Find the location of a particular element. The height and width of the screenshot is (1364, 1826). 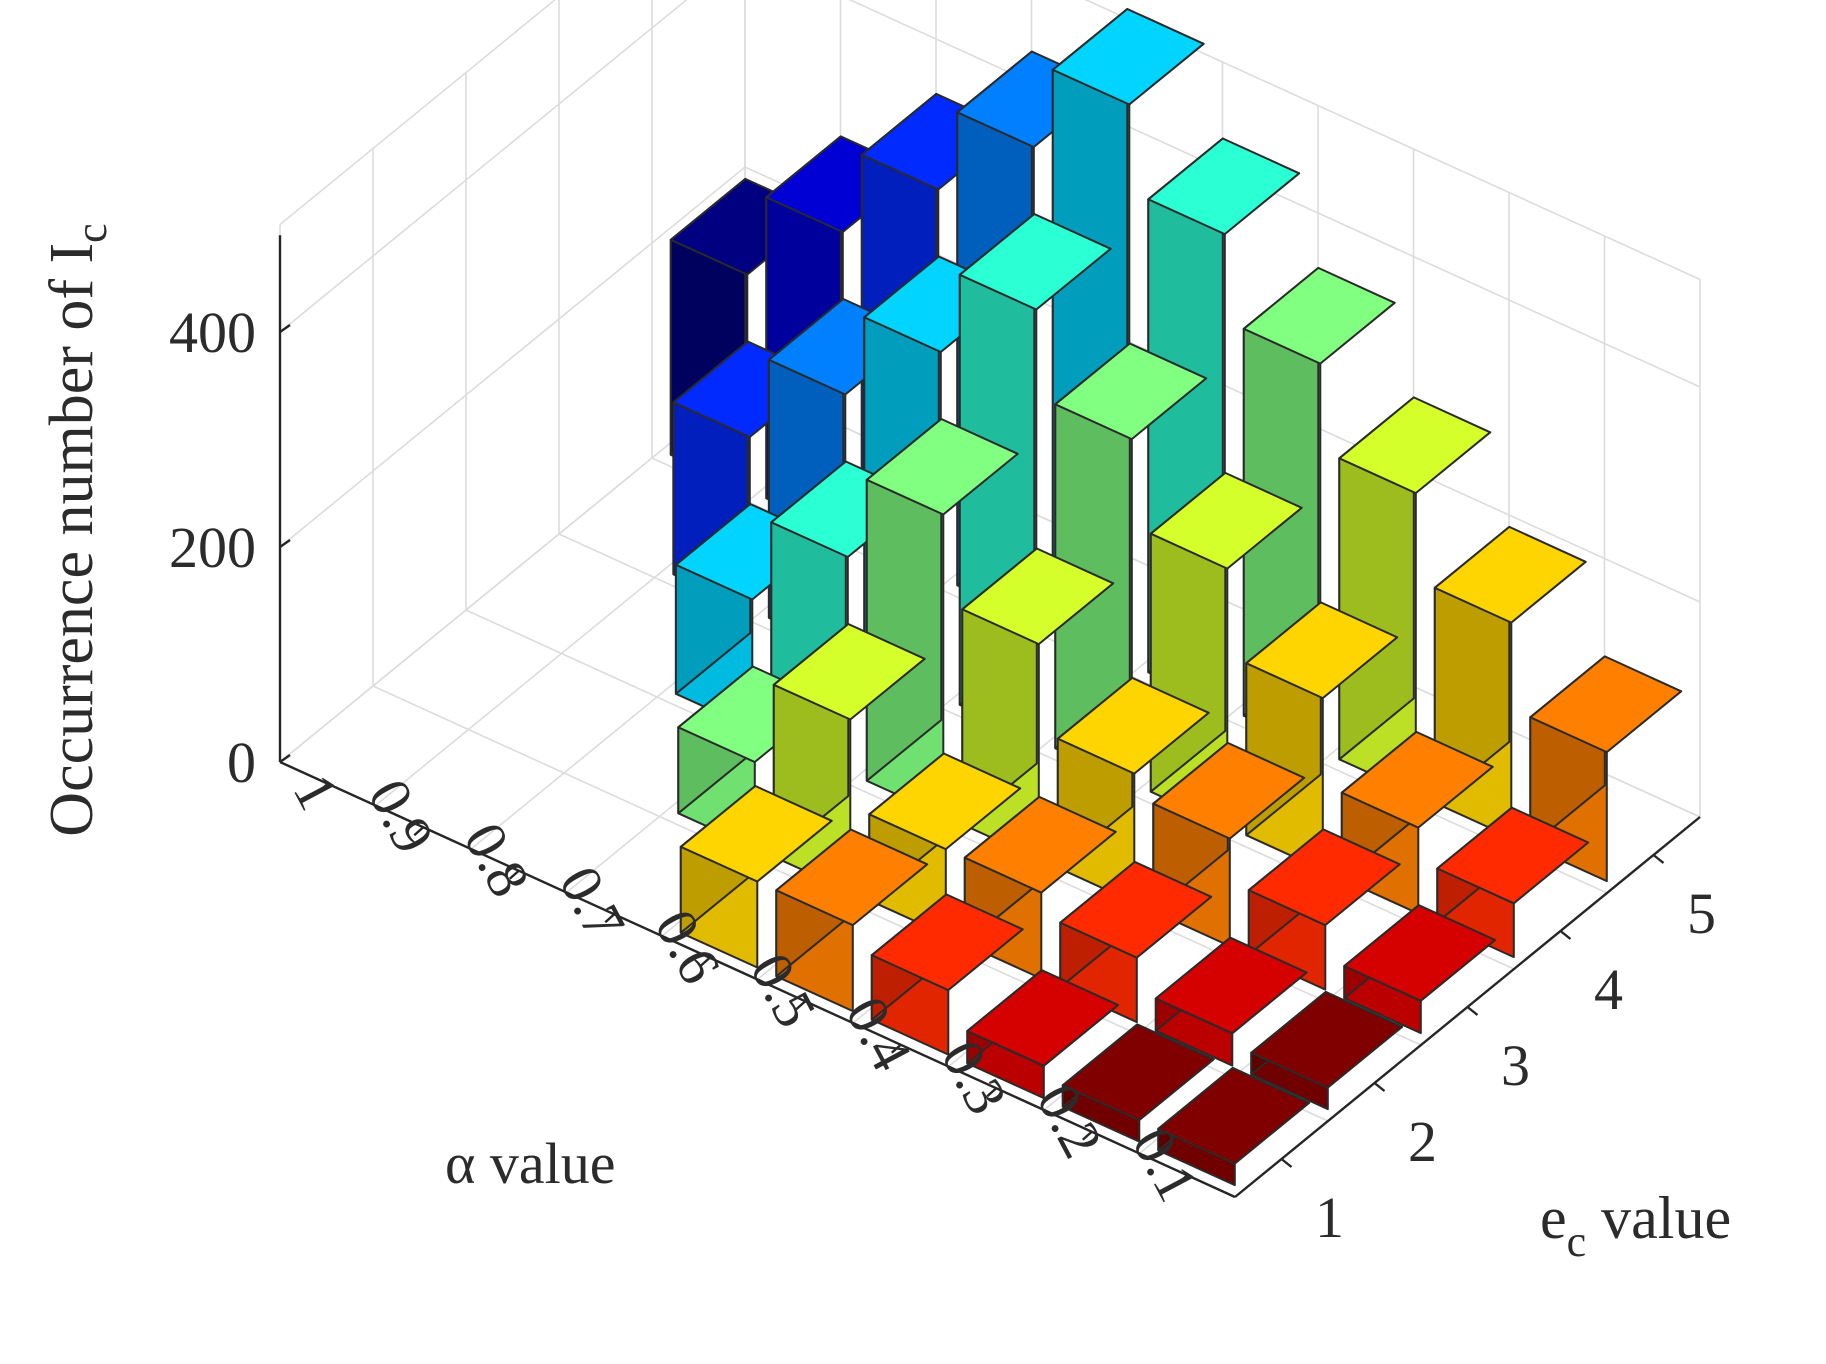

alpha-tick-label: 0.9 is located at coordinates (401, 816).